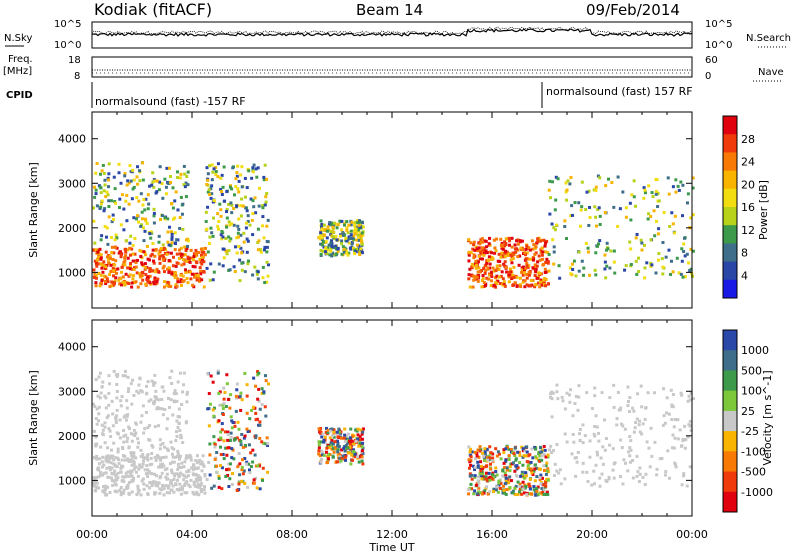 This screenshot has width=800, height=558. I want to click on colorbar-segment, so click(730, 162).